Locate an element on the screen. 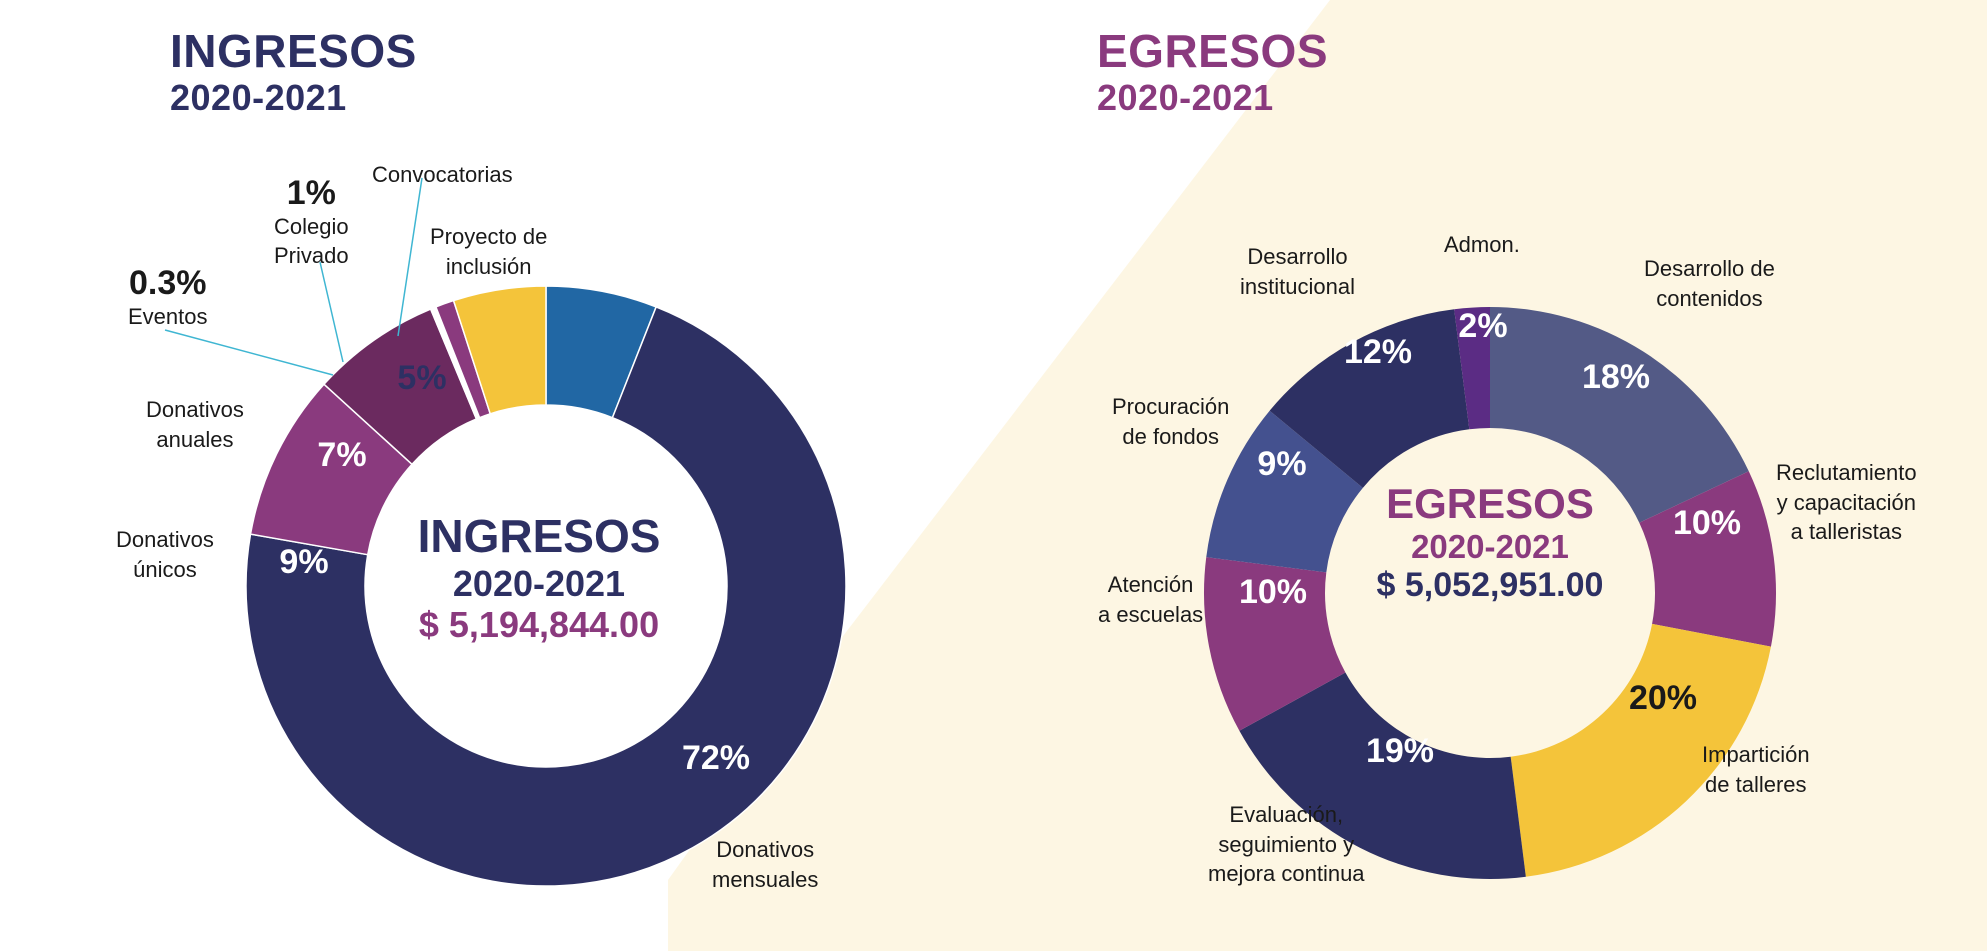 The image size is (1987, 951). label-text: contenidos is located at coordinates (1709, 298).